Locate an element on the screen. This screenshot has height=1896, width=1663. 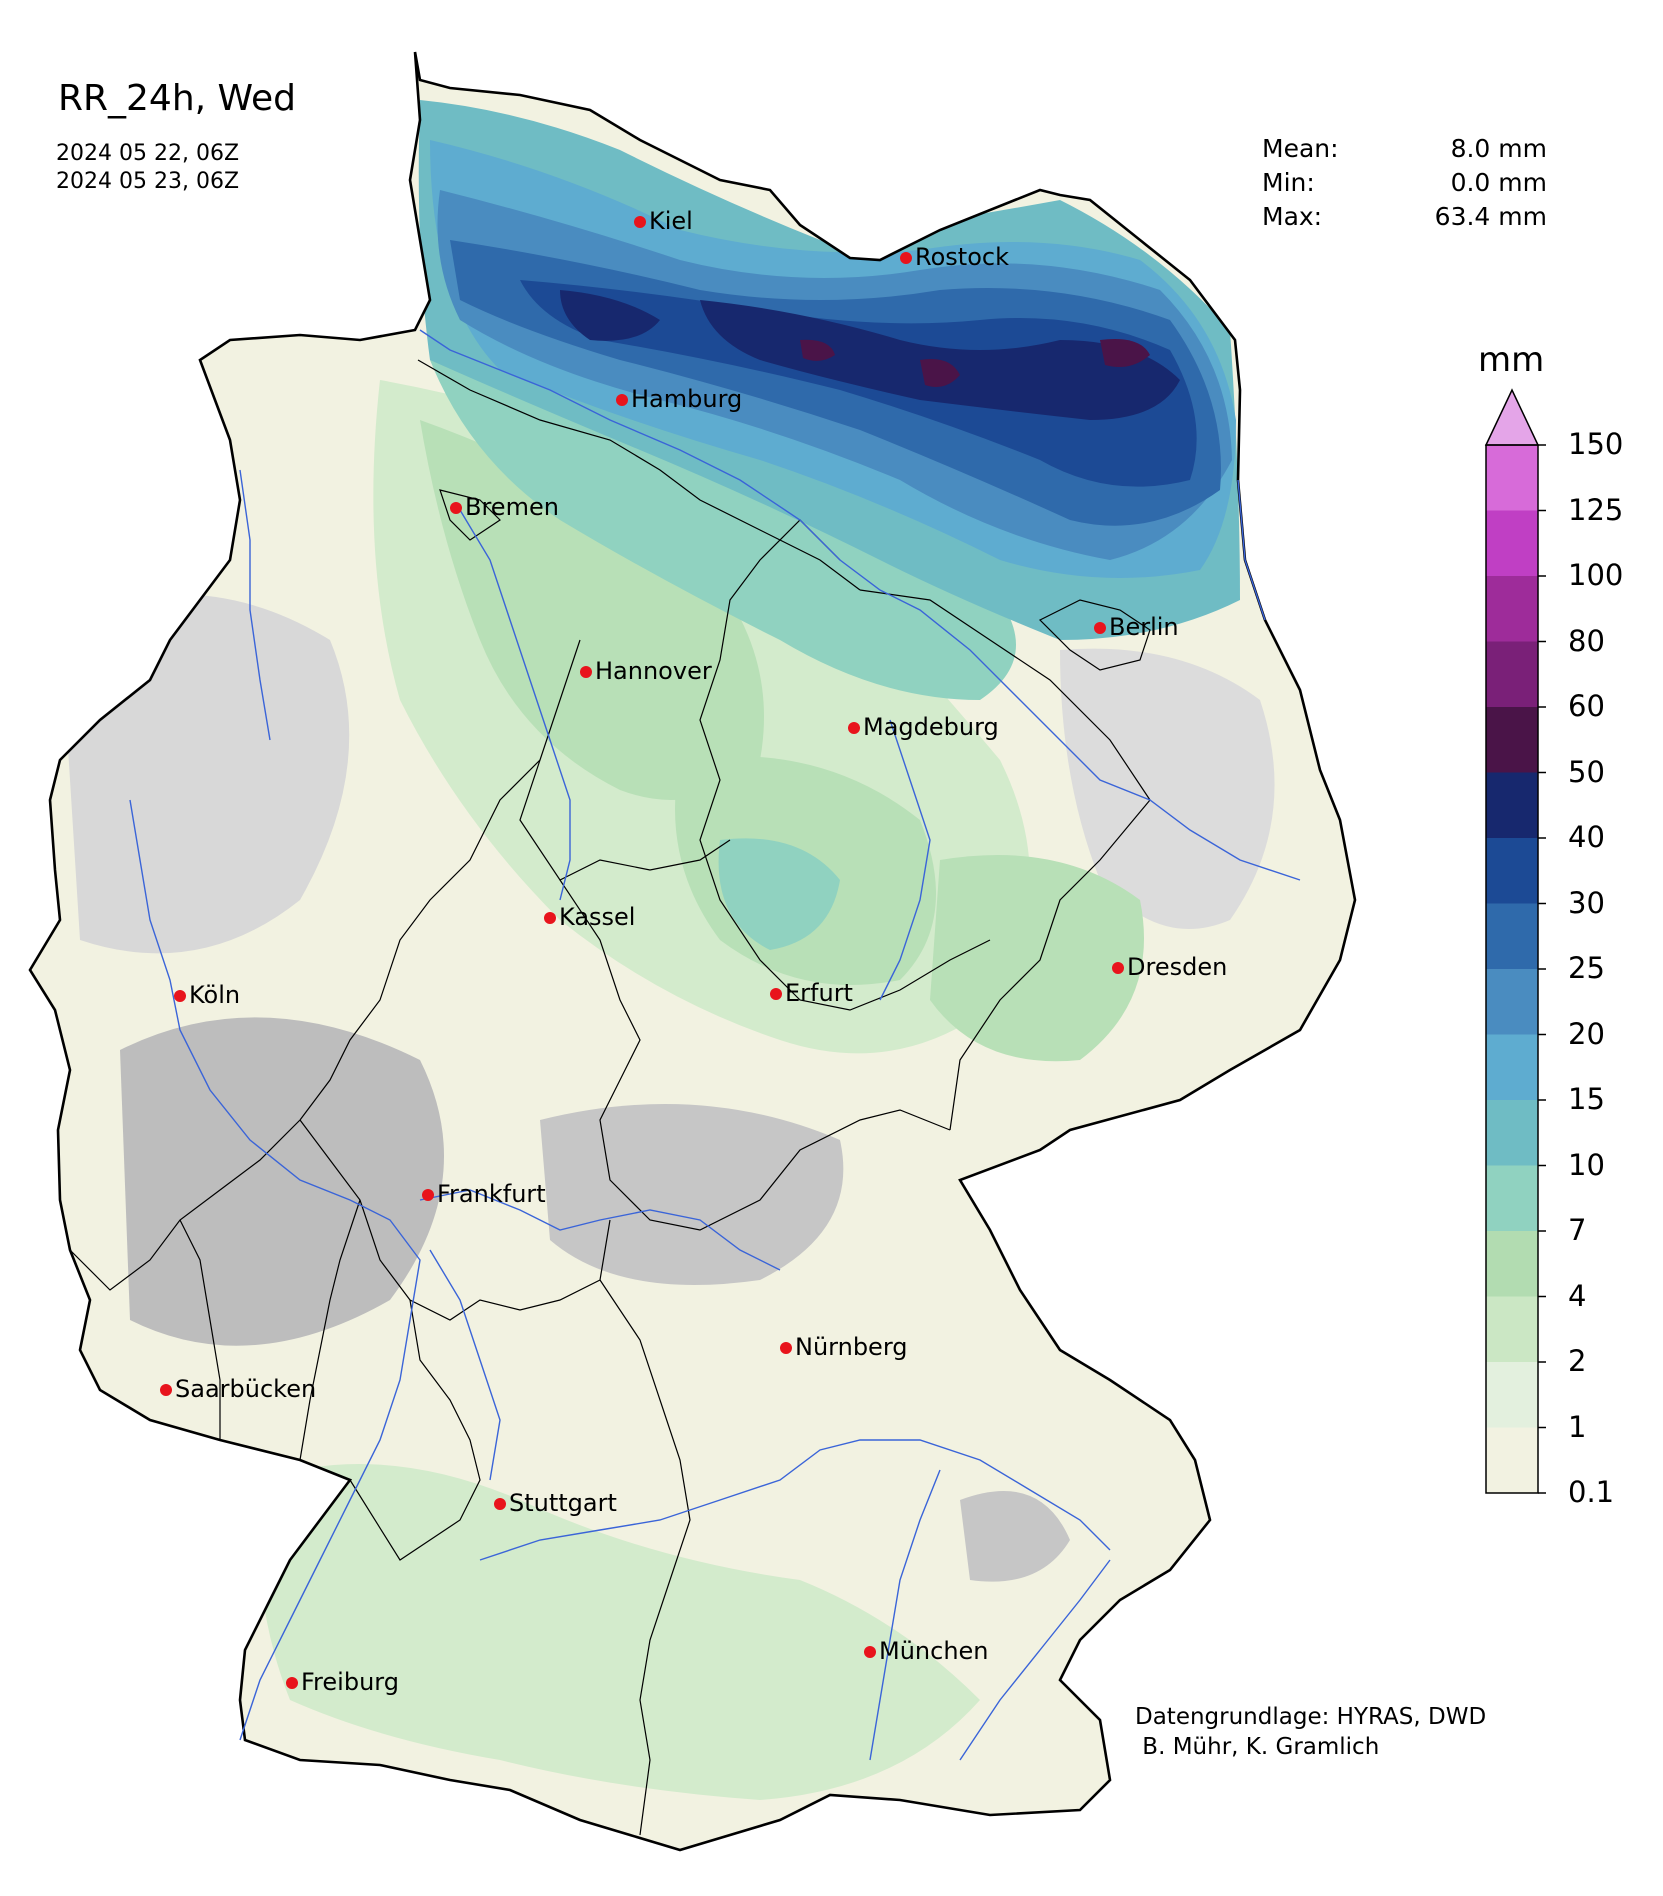
river-ems is located at coordinates (255, 605).